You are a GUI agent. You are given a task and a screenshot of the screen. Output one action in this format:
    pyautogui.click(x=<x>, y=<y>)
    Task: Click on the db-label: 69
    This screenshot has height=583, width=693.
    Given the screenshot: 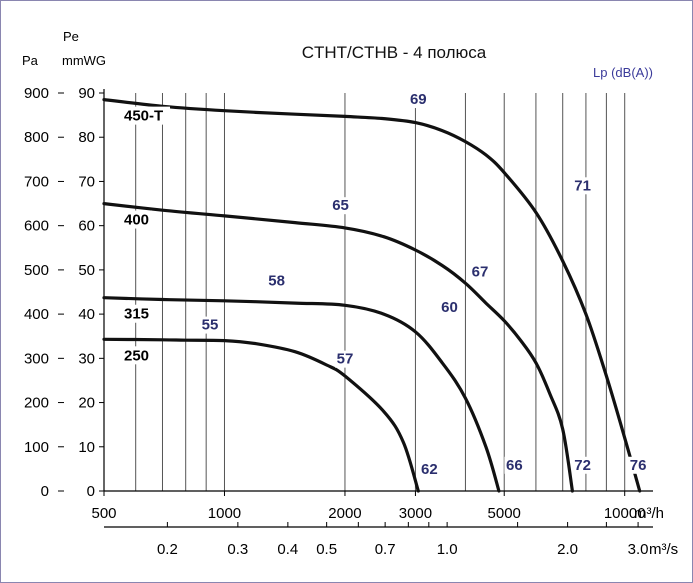 What is the action you would take?
    pyautogui.click(x=418, y=99)
    